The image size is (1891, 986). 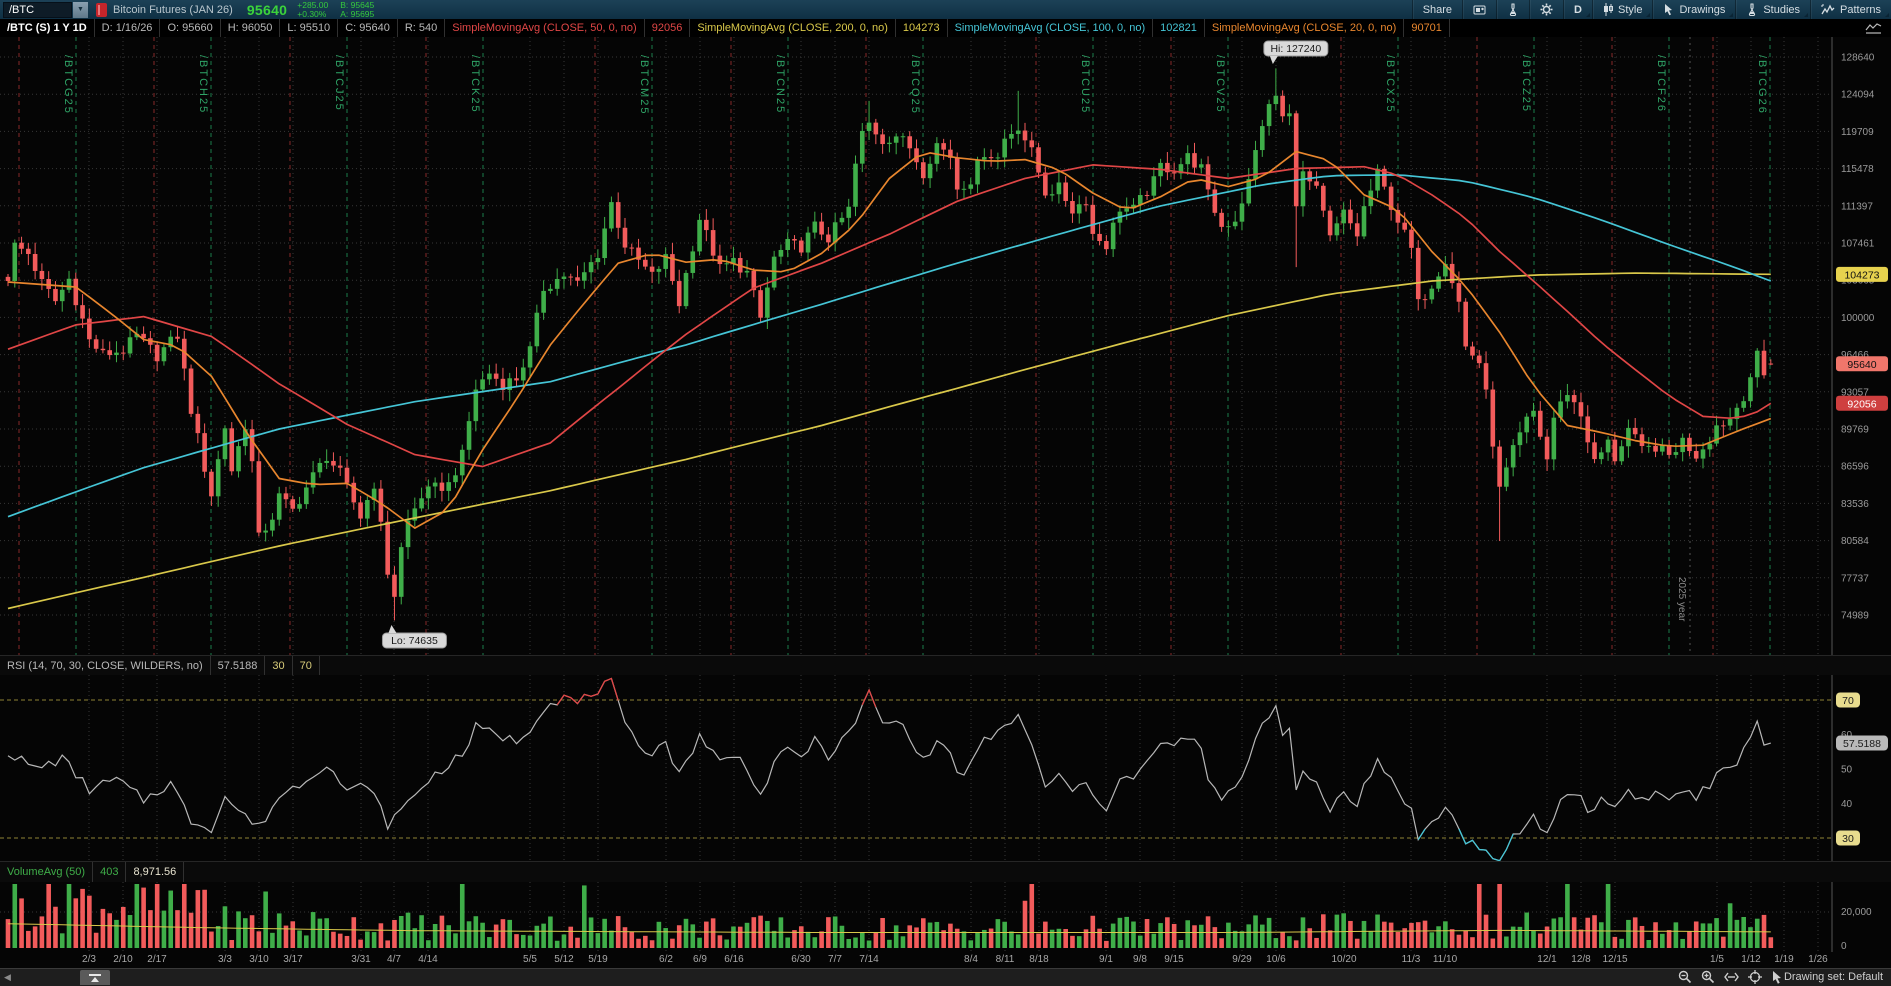 I want to click on zoom-in-icon, so click(x=1708, y=978).